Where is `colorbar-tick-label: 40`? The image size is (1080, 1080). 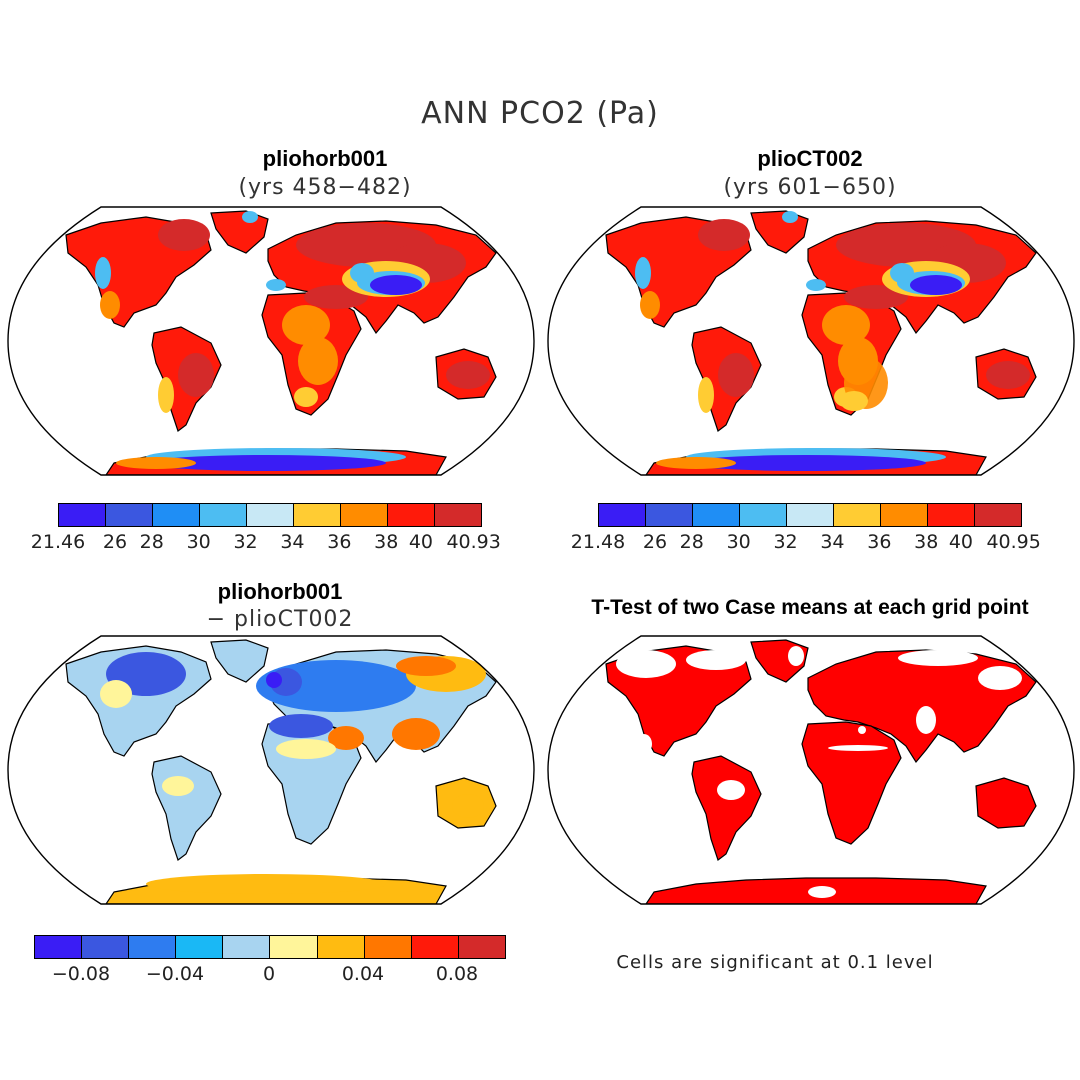 colorbar-tick-label: 40 is located at coordinates (420, 542).